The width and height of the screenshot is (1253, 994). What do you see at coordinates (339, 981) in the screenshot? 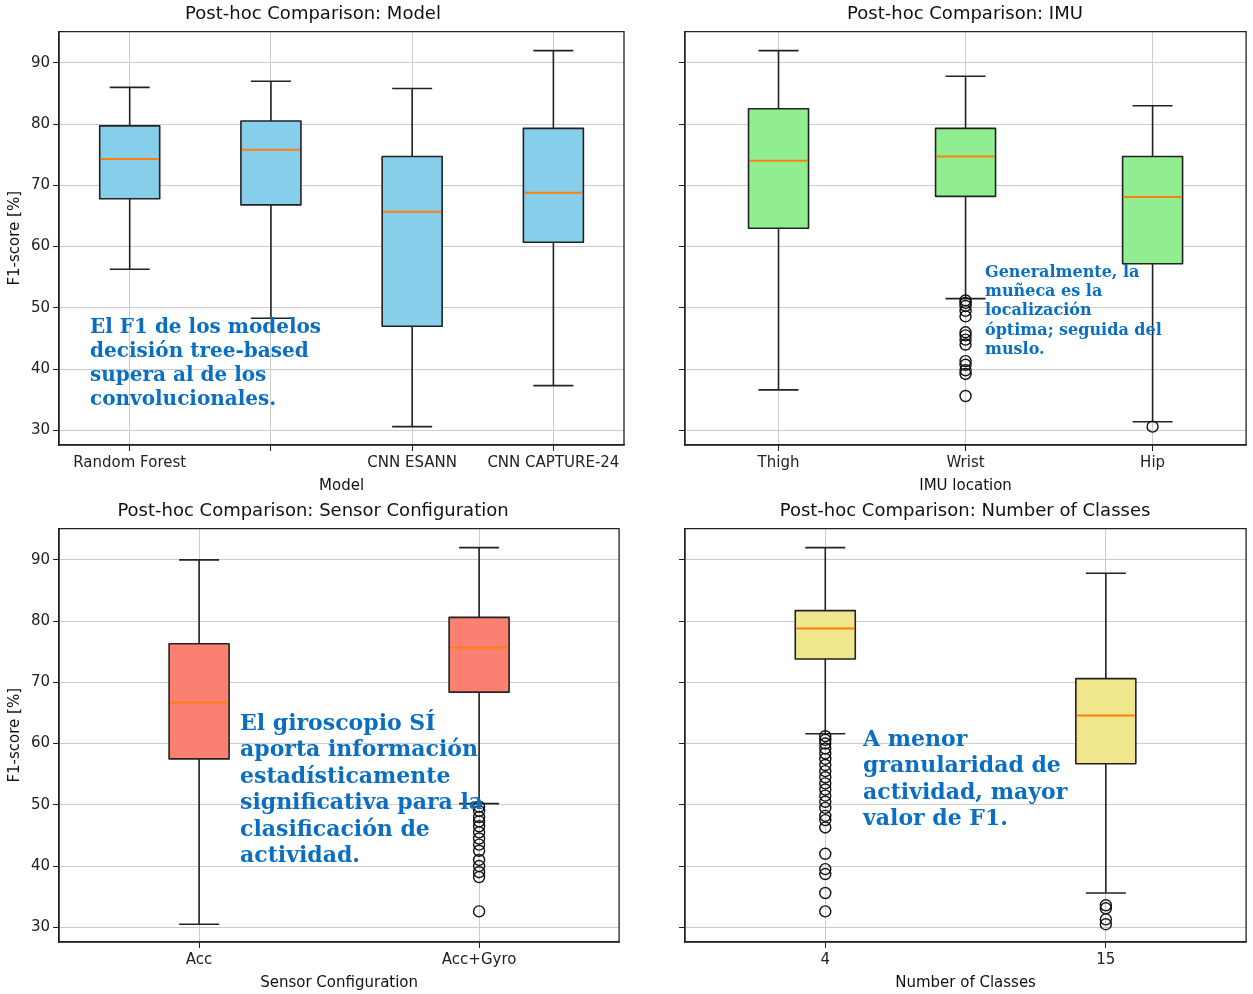
I see `x-axis-title: Sensor Configuration` at bounding box center [339, 981].